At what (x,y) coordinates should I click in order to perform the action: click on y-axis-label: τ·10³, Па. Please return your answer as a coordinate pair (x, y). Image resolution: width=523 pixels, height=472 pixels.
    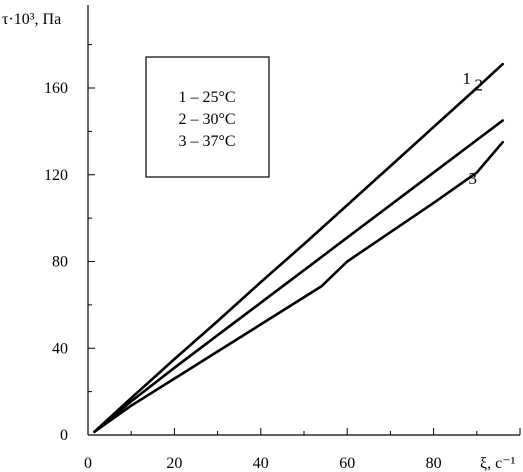
    Looking at the image, I should click on (31, 19).